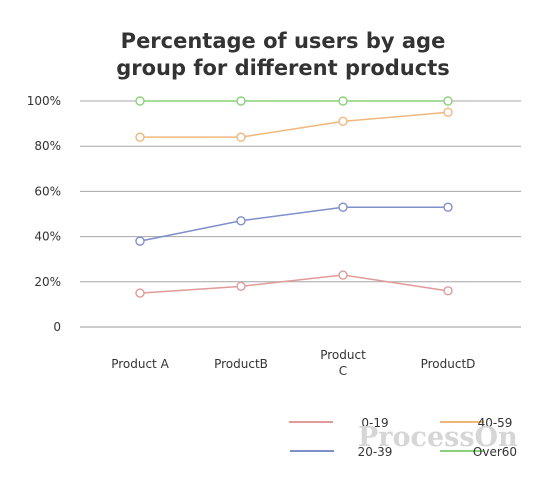 This screenshot has width=547, height=496. What do you see at coordinates (47, 191) in the screenshot?
I see `y-tick-label: 60%` at bounding box center [47, 191].